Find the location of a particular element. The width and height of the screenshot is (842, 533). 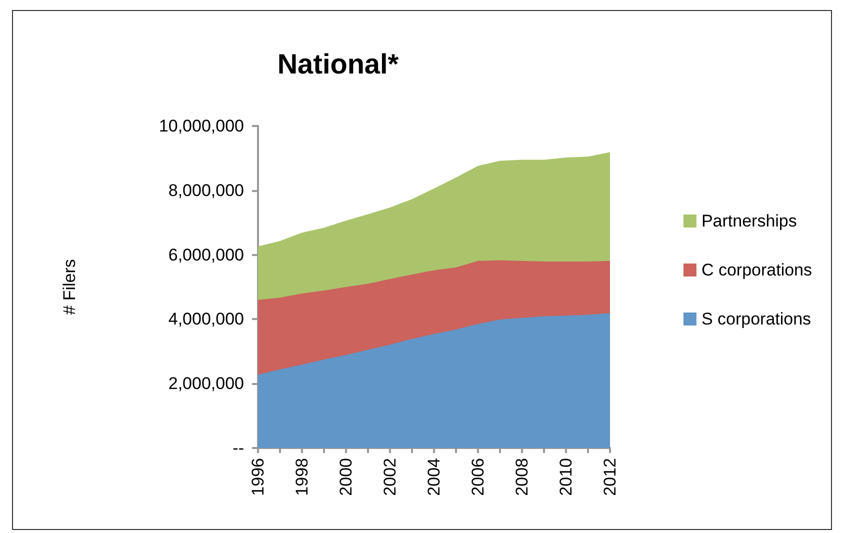

chart-title: National* is located at coordinates (338, 64).